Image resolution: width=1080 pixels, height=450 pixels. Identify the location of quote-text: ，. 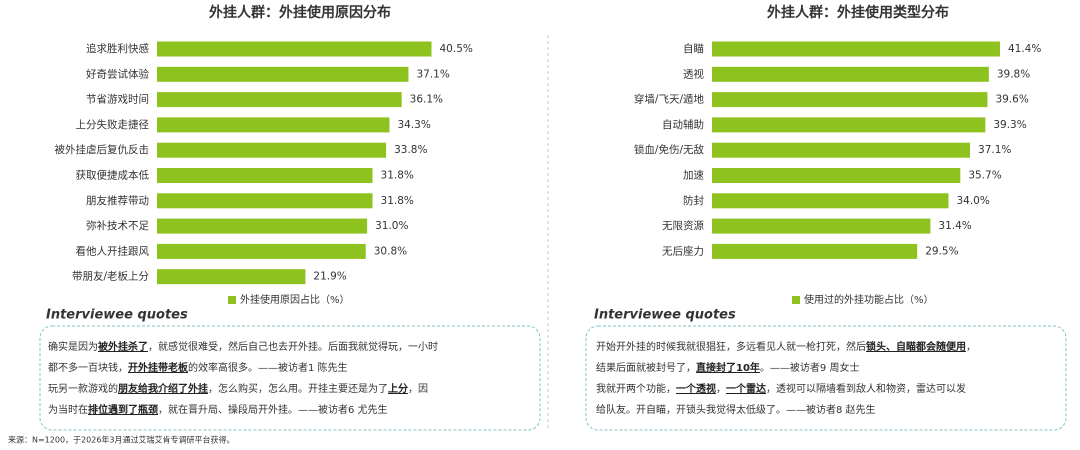
(971, 347).